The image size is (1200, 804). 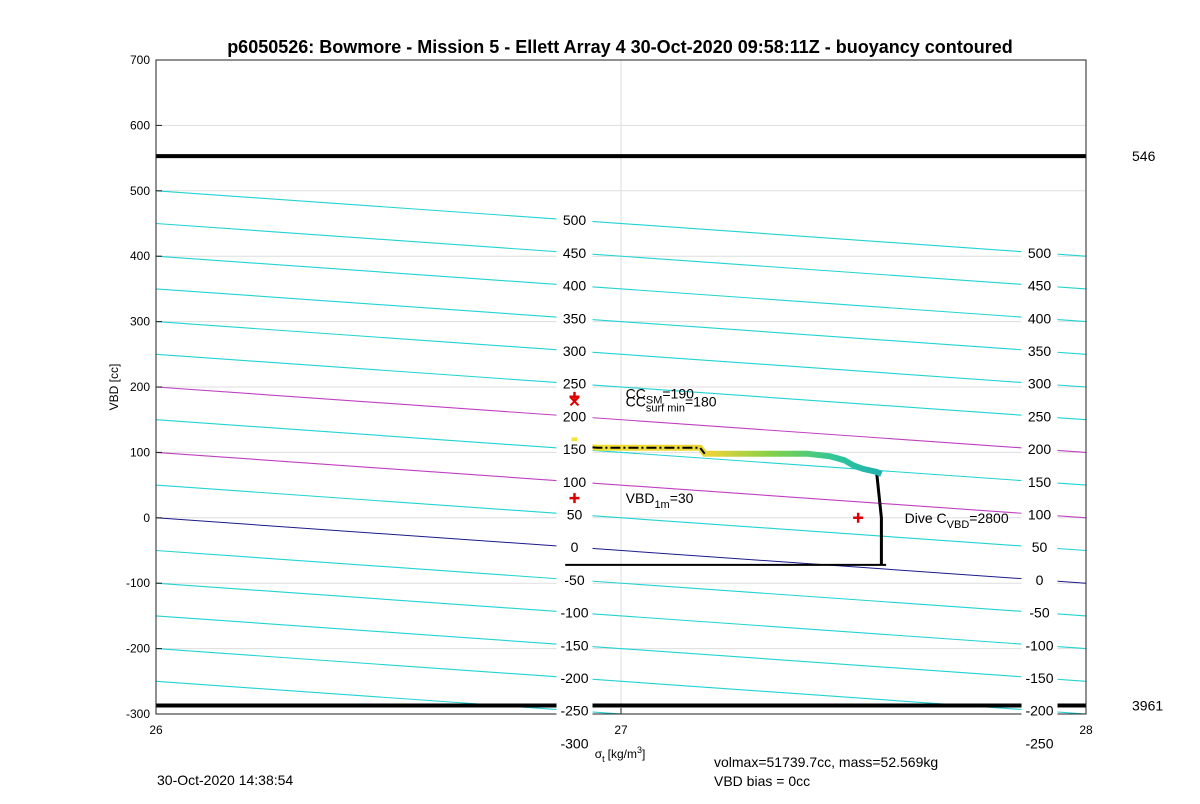 I want to click on dive-profile, so click(x=726, y=502).